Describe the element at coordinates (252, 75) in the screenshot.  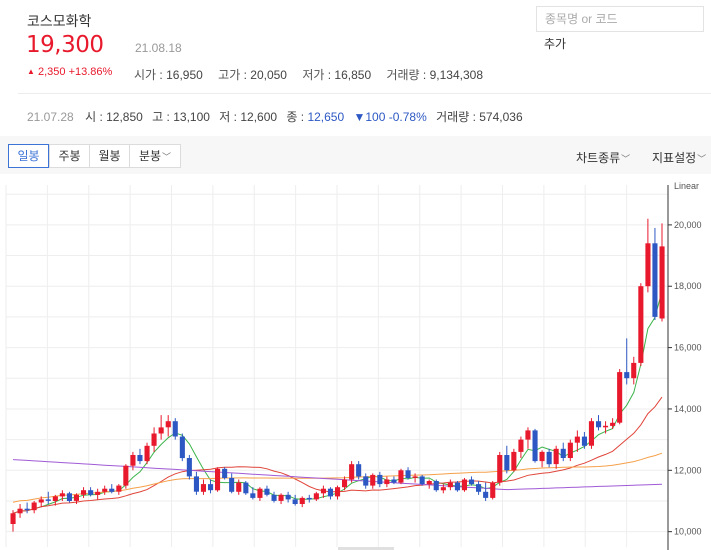
I see `stat-high: 고가 : 20,050` at that location.